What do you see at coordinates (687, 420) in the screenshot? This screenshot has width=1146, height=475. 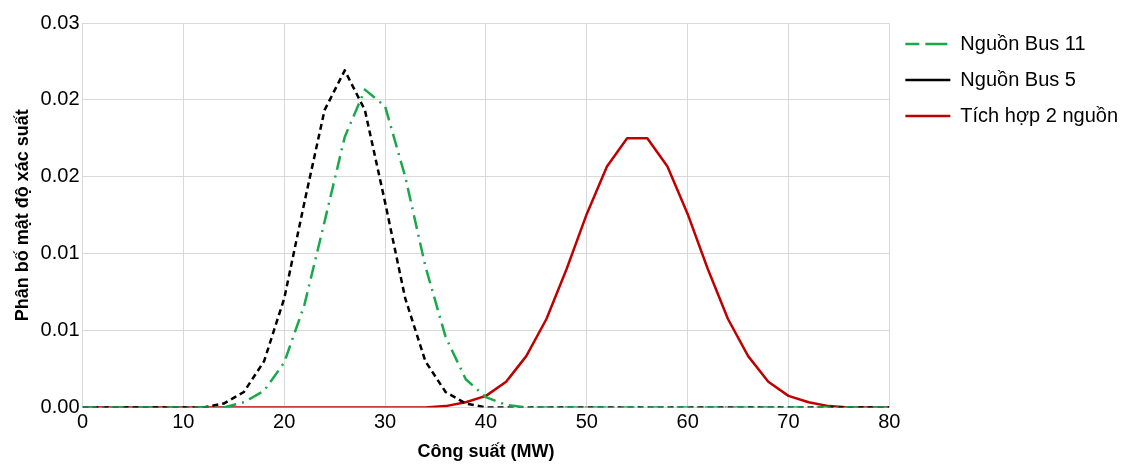 I see `x-tick-label: 60` at bounding box center [687, 420].